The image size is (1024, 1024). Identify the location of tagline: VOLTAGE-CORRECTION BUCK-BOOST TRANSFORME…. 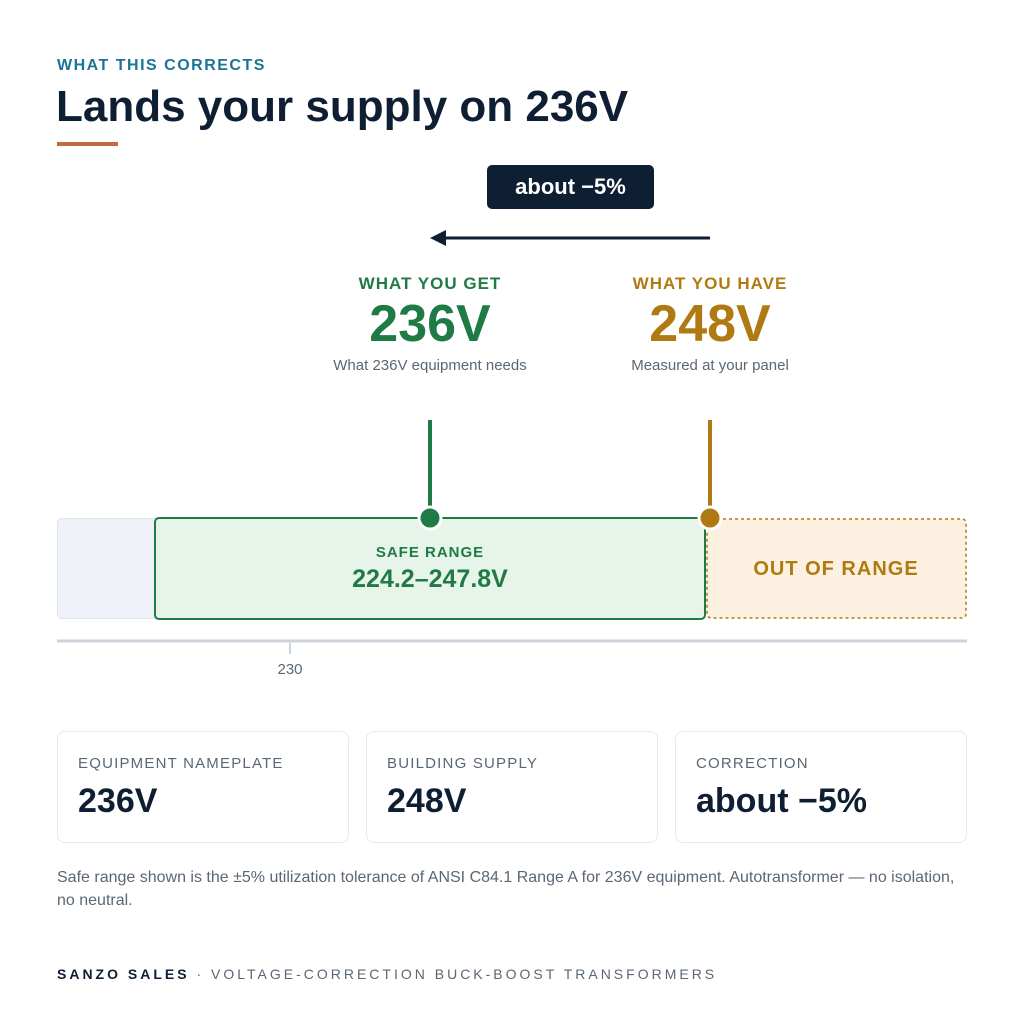
(464, 974).